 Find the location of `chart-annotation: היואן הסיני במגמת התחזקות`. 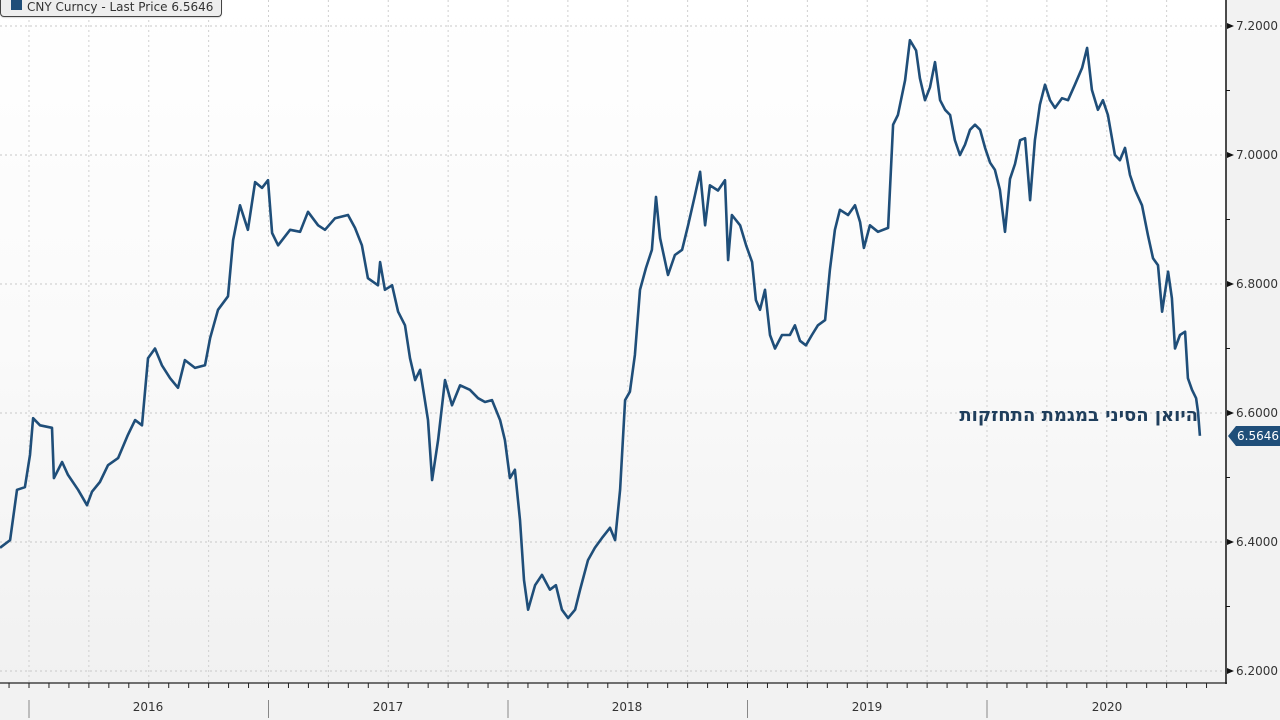

chart-annotation: היואן הסיני במגמת התחזקות is located at coordinates (1078, 415).